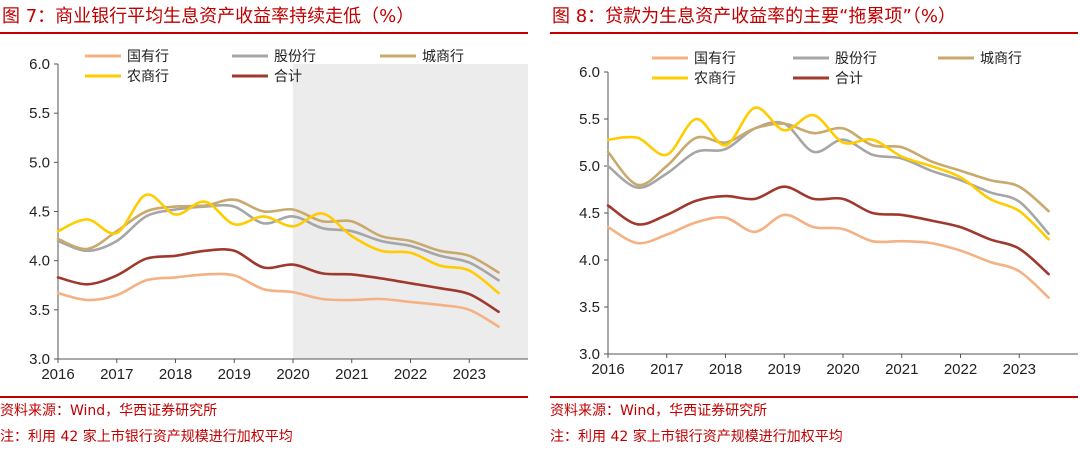 Image resolution: width=1080 pixels, height=452 pixels. Describe the element at coordinates (208, 16) in the screenshot. I see `figure-7-title: 图 7：商业银行平均生息资产收益率持续走低（%）` at that location.